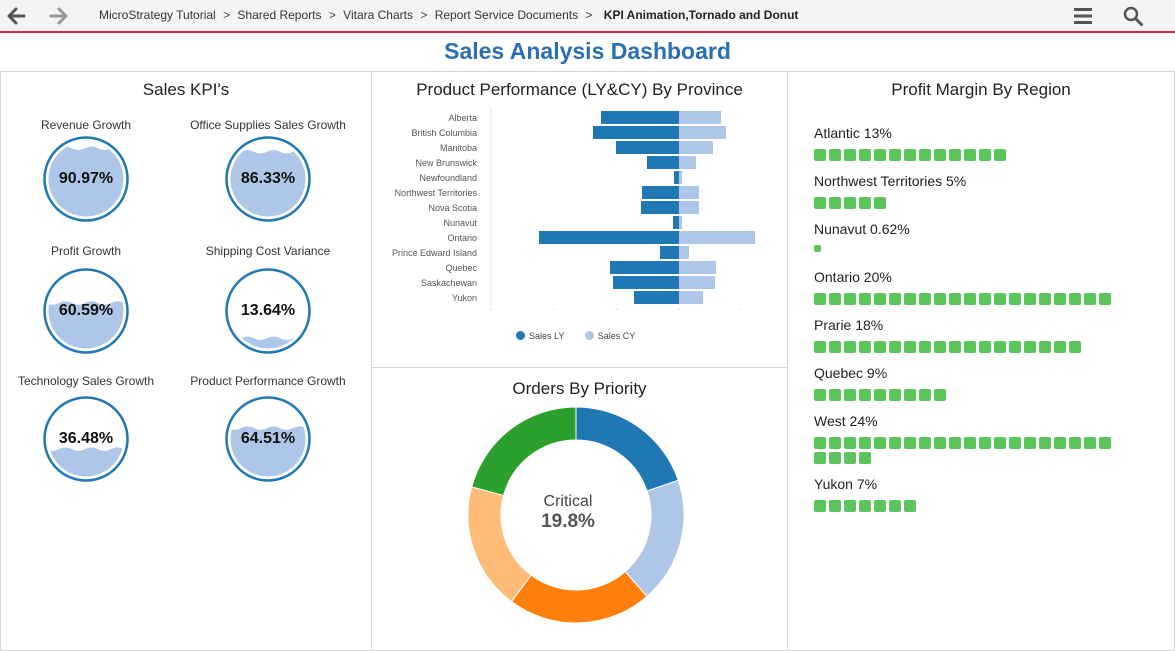 This screenshot has width=1175, height=651. Describe the element at coordinates (964, 288) in the screenshot. I see `margin-region: Ontario 20%` at that location.